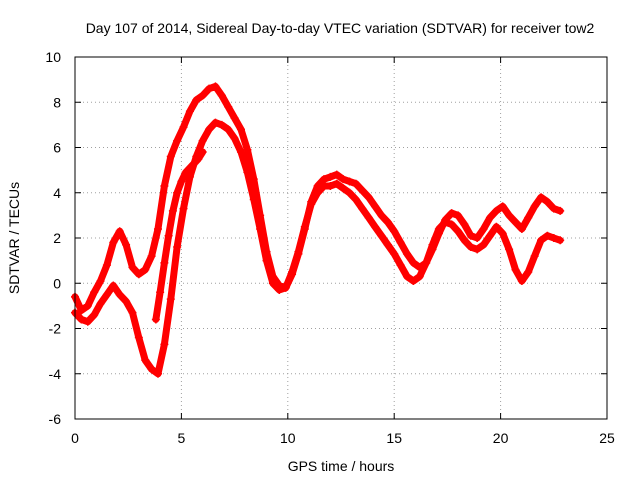 This screenshot has height=480, width=640. I want to click on y-tick-label: 8, so click(57, 102).